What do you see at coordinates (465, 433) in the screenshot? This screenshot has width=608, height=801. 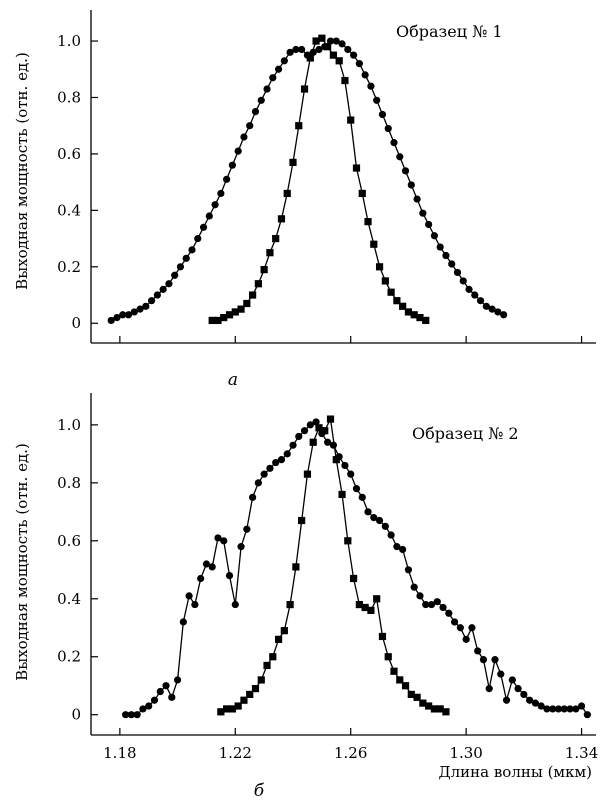 I see `panel-b-annotation: Образец № 2` at bounding box center [465, 433].